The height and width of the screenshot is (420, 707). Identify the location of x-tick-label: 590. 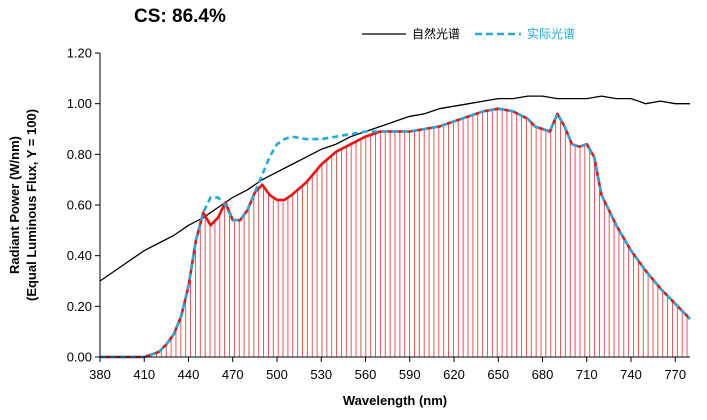
(410, 374).